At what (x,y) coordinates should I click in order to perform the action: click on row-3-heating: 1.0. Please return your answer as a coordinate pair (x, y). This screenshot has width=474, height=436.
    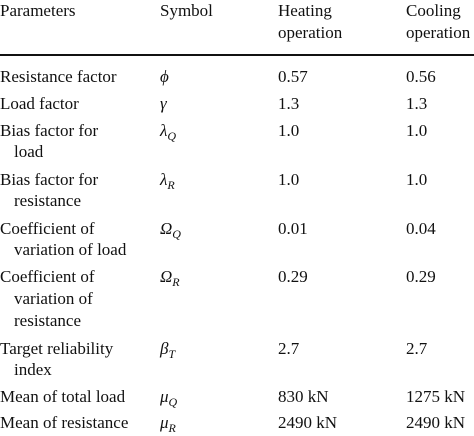
    Looking at the image, I should click on (289, 130).